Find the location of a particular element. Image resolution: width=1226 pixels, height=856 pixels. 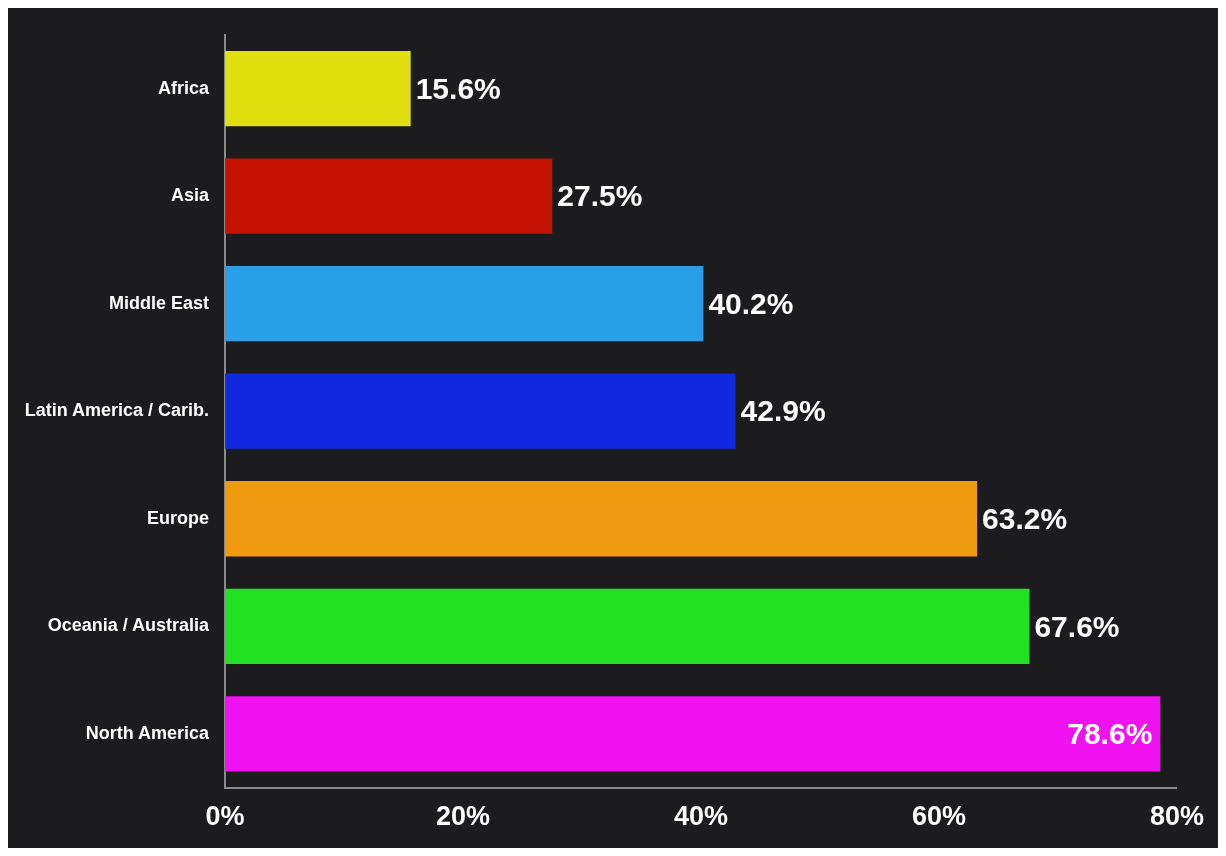

data-label: 78.6% is located at coordinates (1110, 734).